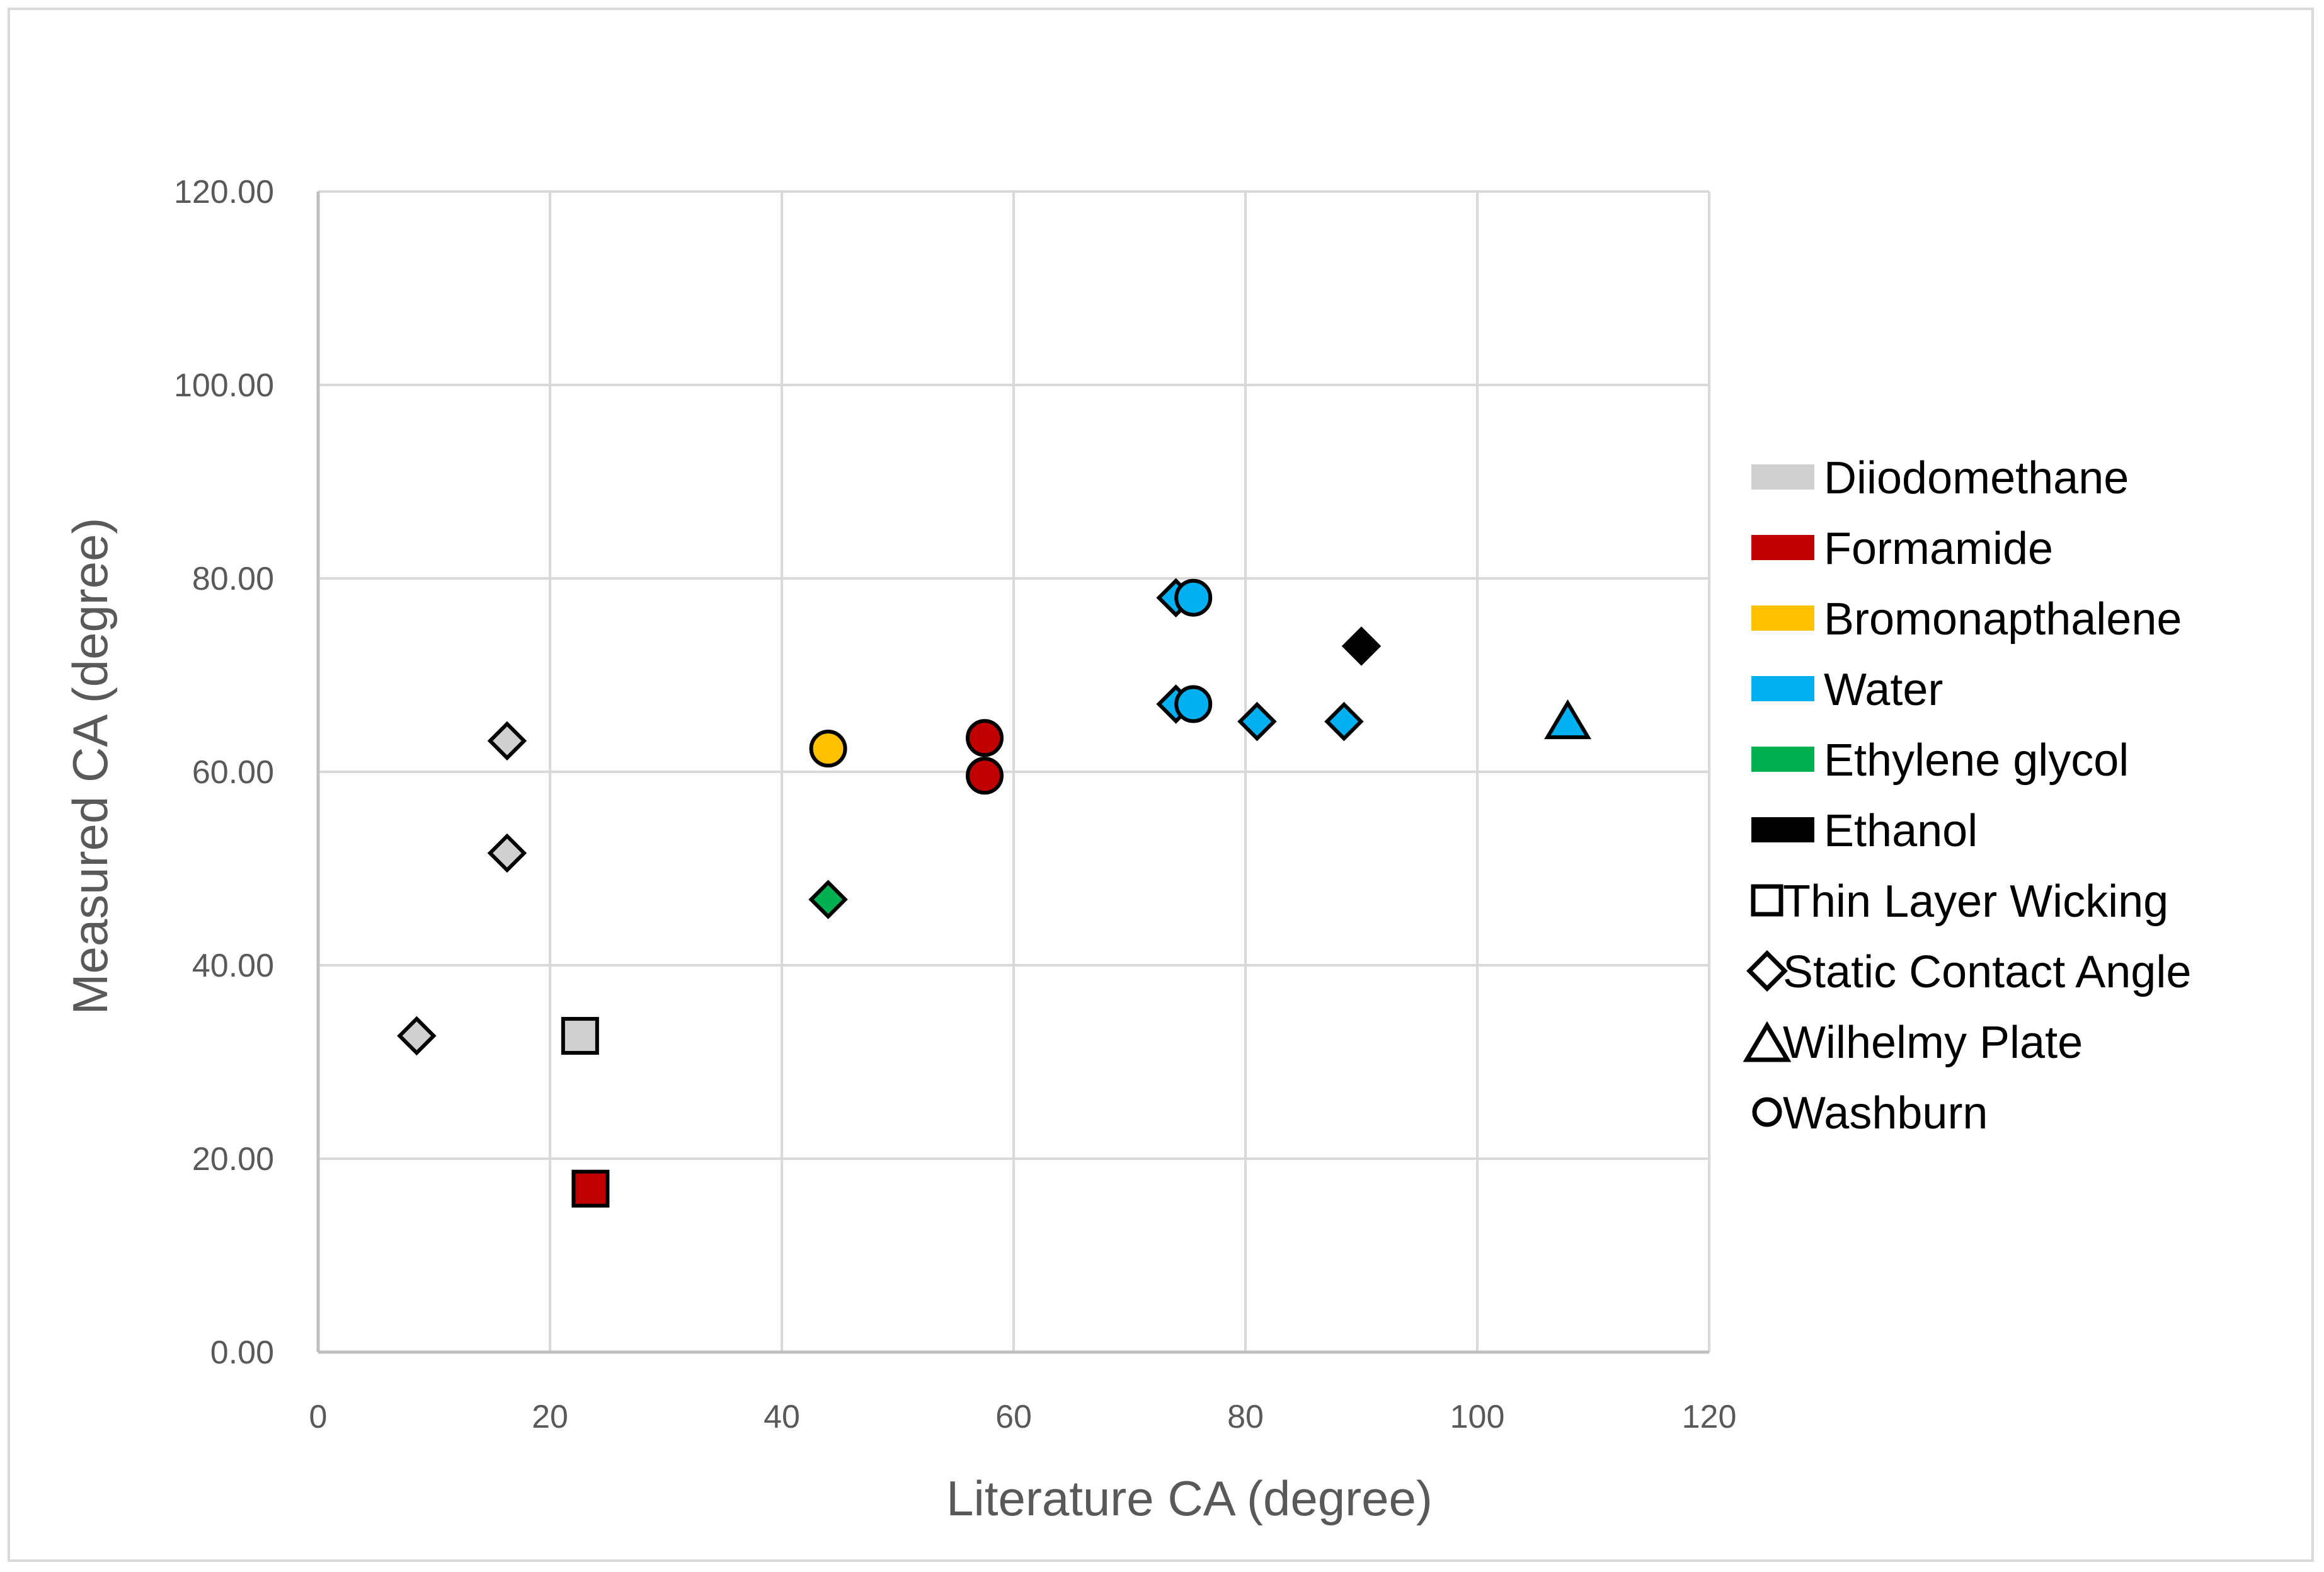  I want to click on y-tick-label: 20.00, so click(233, 1159).